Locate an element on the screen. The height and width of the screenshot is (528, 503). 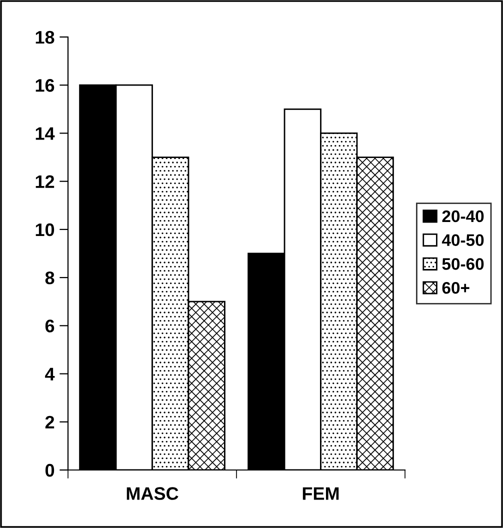
y-tick-label: 10 is located at coordinates (45, 229).